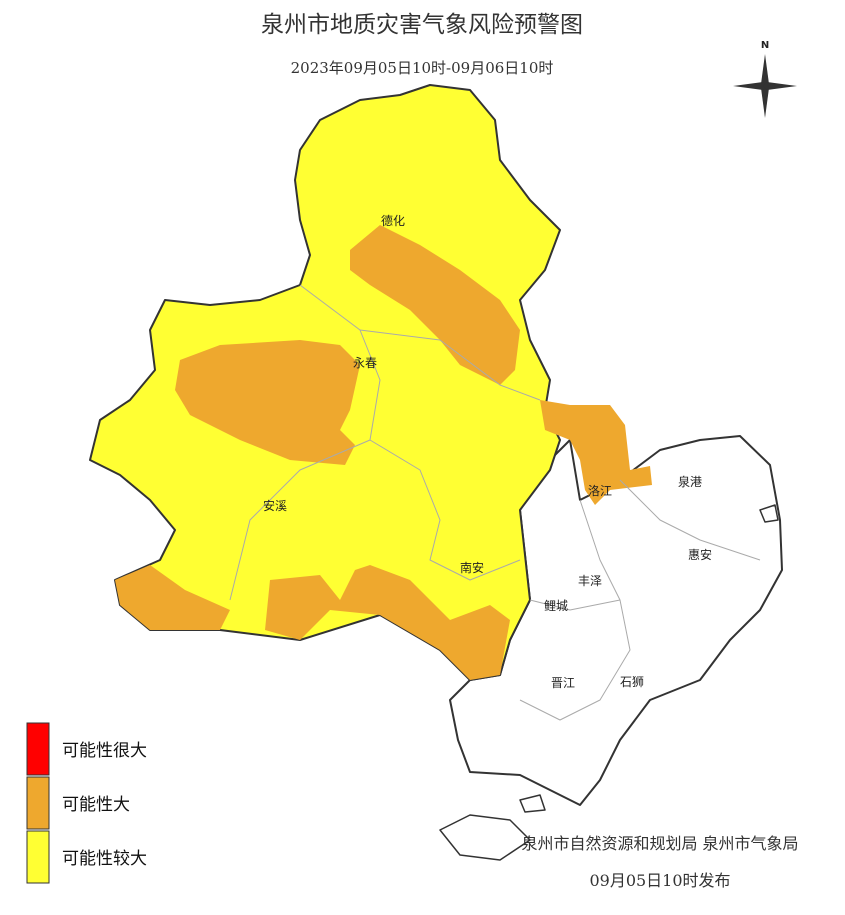  Describe the element at coordinates (659, 880) in the screenshot. I see `footer-time: 09月05日10时发布` at that location.